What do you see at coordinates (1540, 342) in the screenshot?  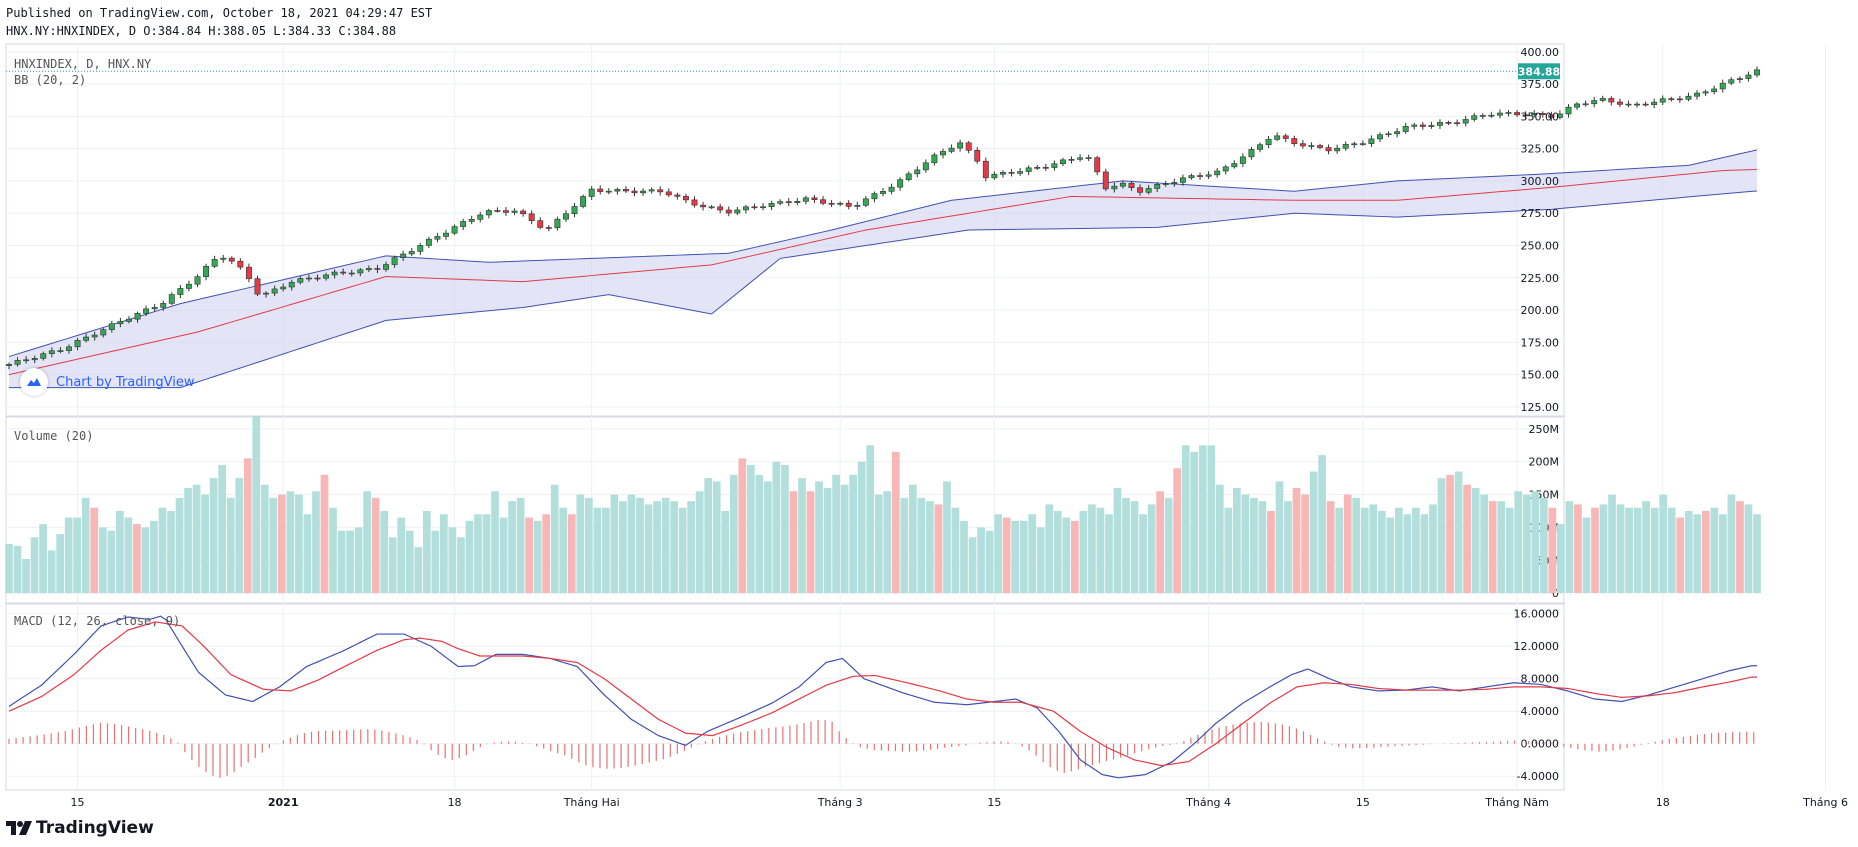 I see `price-axis-tick: 175.00` at bounding box center [1540, 342].